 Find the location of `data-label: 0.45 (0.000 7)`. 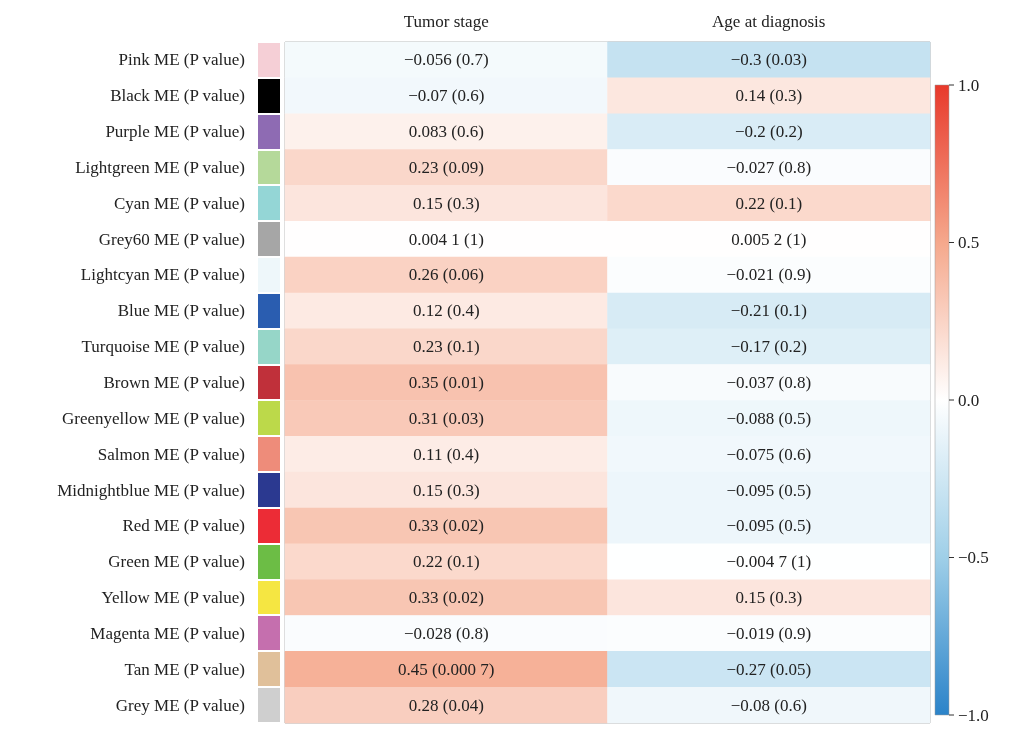

data-label: 0.45 (0.000 7) is located at coordinates (446, 669).